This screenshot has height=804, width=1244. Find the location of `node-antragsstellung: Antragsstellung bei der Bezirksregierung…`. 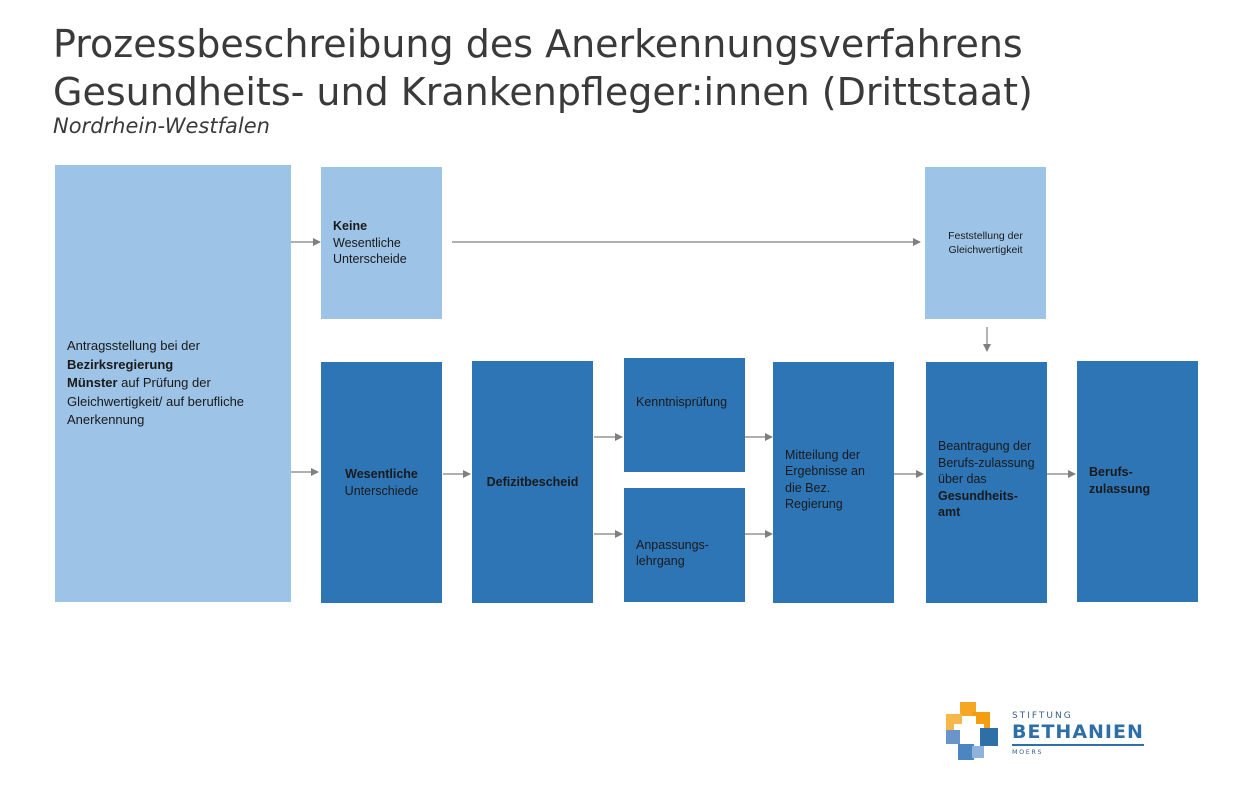

node-antragsstellung: Antragsstellung bei der Bezirksregierung… is located at coordinates (173, 383).